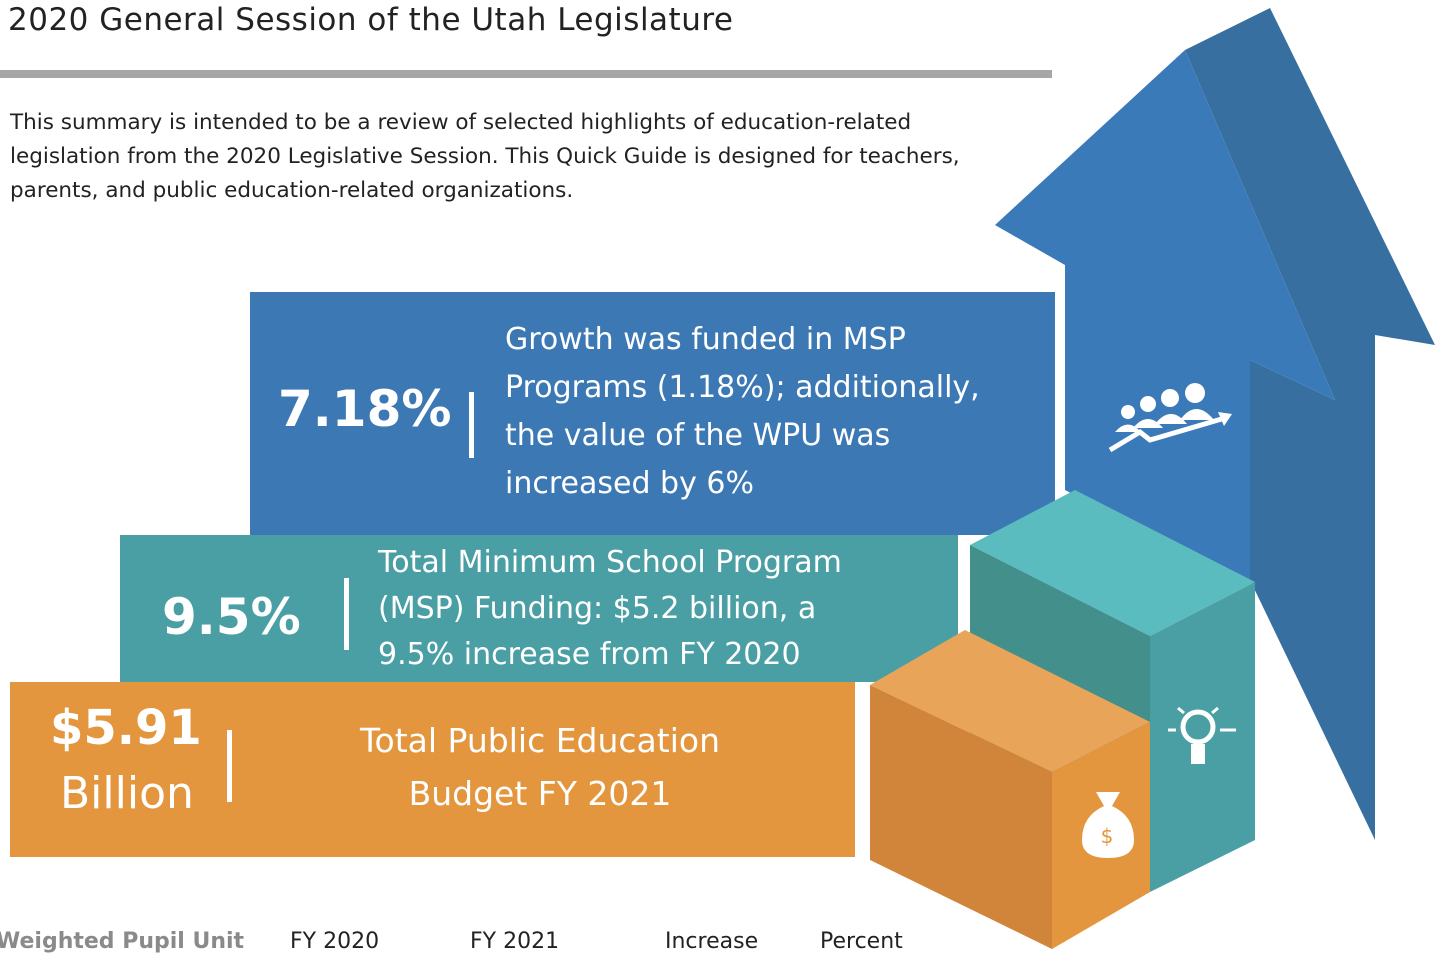  What do you see at coordinates (365, 409) in the screenshot?
I see `stat: 7.18%` at bounding box center [365, 409].